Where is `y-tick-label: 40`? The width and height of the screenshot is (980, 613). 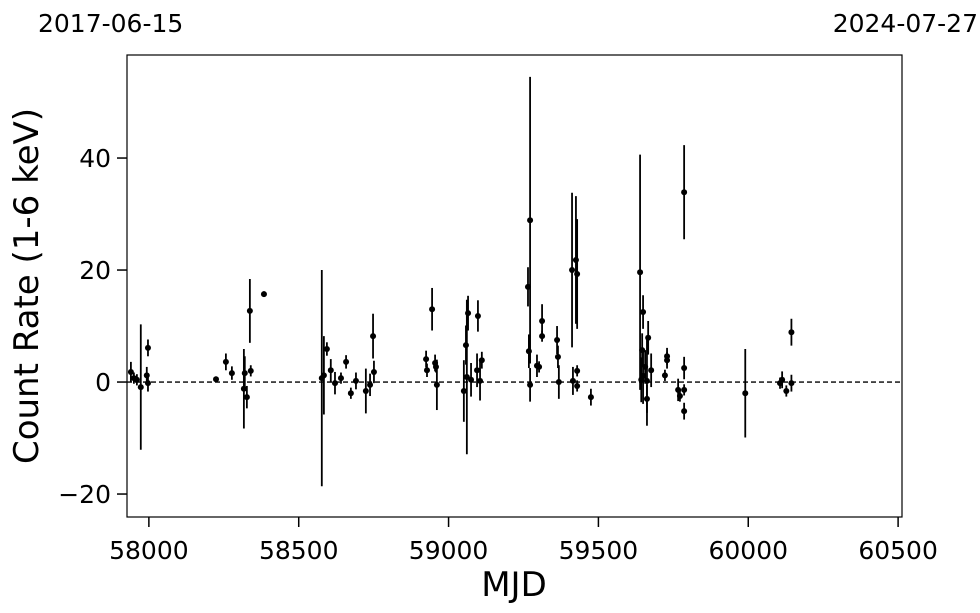 y-tick-label: 40 is located at coordinates (95, 158).